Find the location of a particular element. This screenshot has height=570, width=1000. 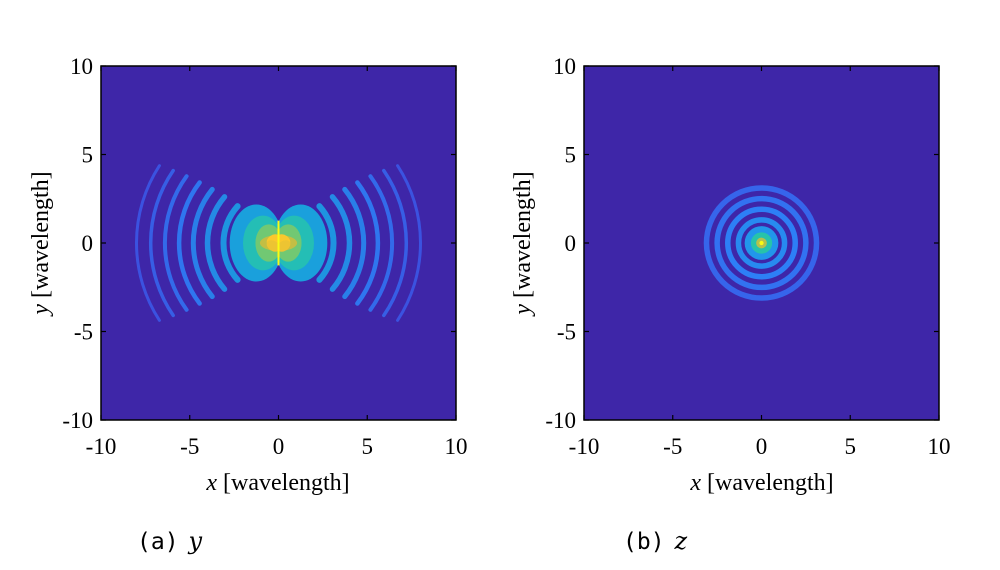

panel-b-ylabel: y [wavelength] is located at coordinates (523, 243).